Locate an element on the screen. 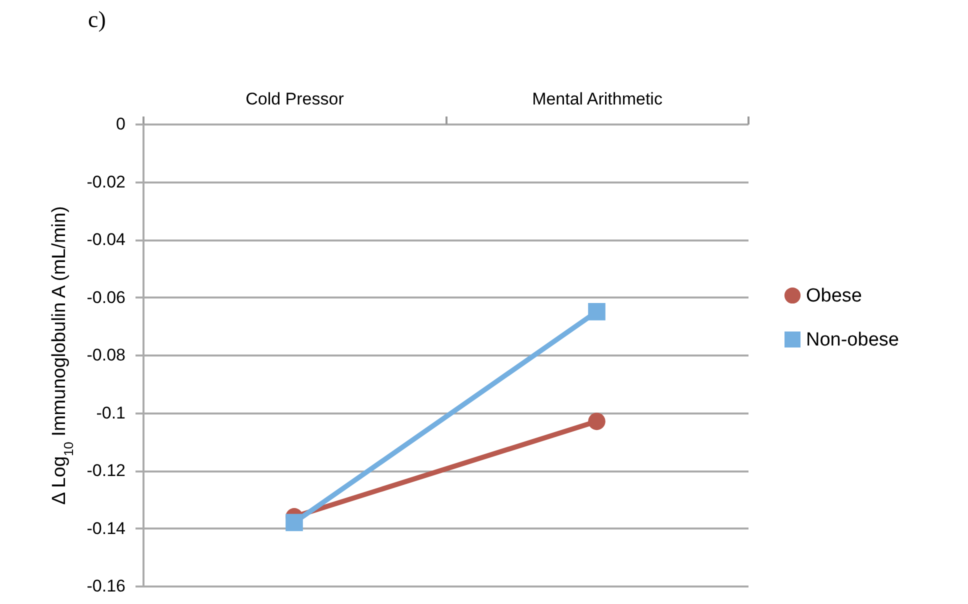 This screenshot has width=968, height=604. y-tick-label: -0.04 is located at coordinates (106, 239).